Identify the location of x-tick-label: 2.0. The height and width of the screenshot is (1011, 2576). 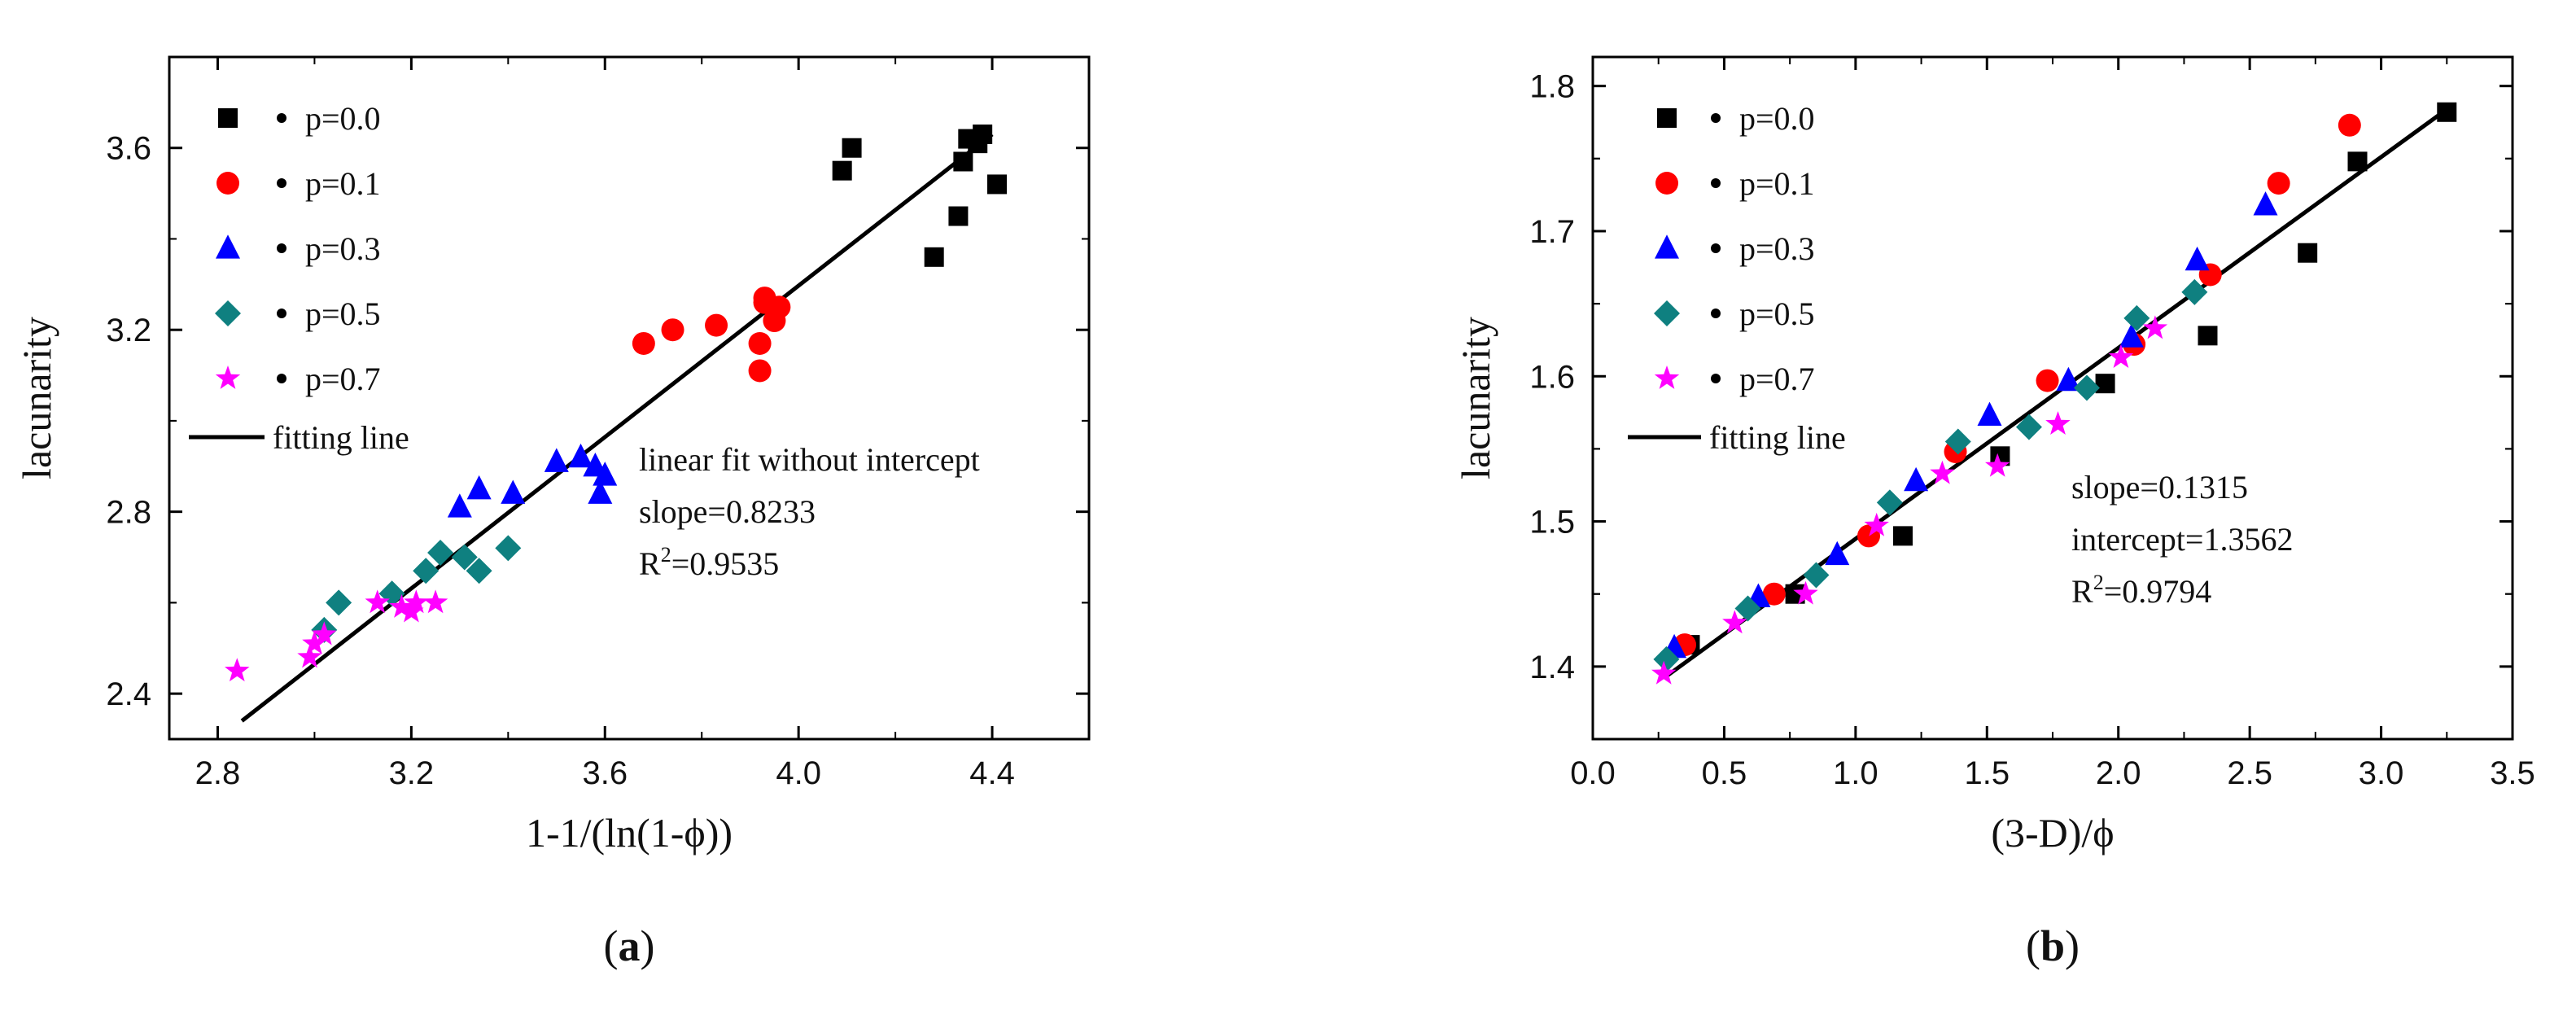
(2118, 773).